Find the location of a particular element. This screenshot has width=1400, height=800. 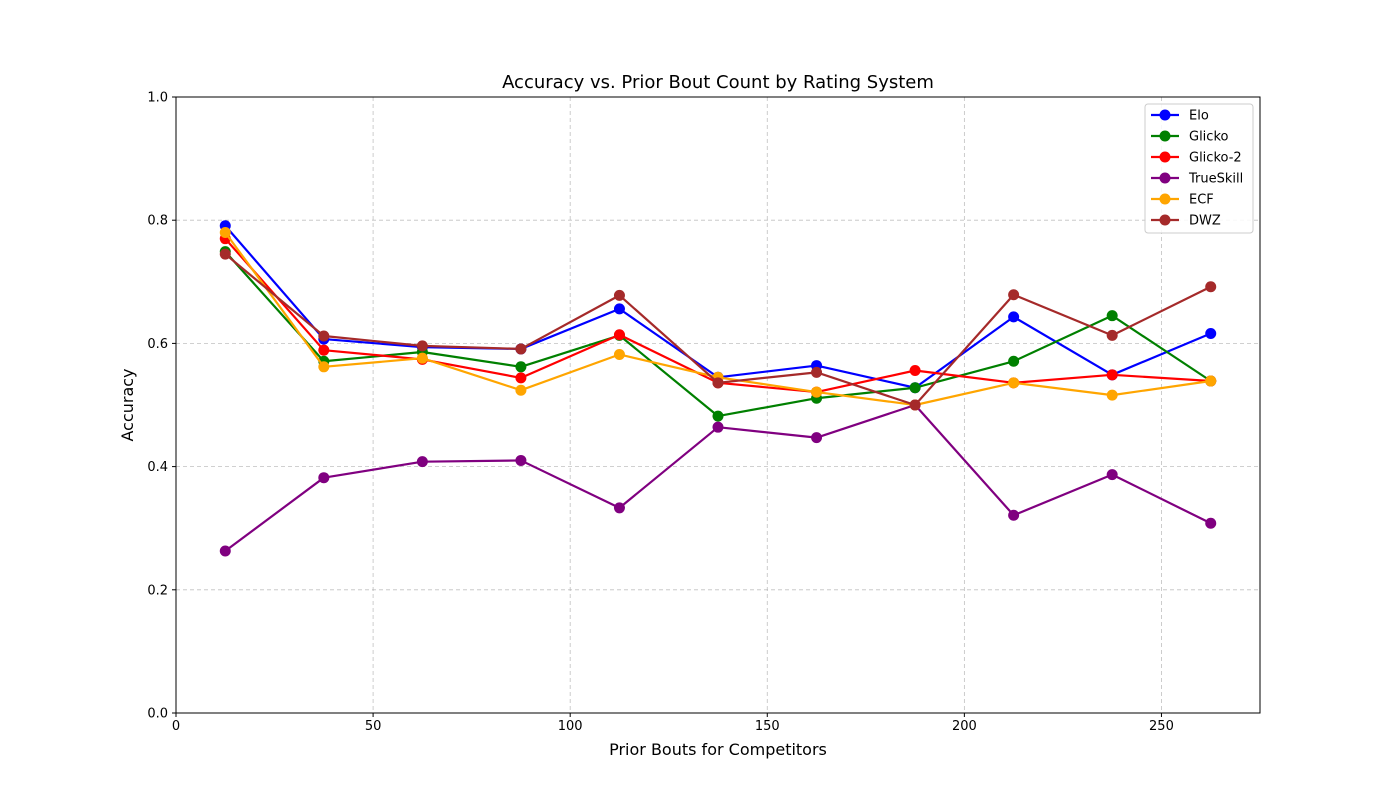

x-tick-label: 150 is located at coordinates (767, 726).